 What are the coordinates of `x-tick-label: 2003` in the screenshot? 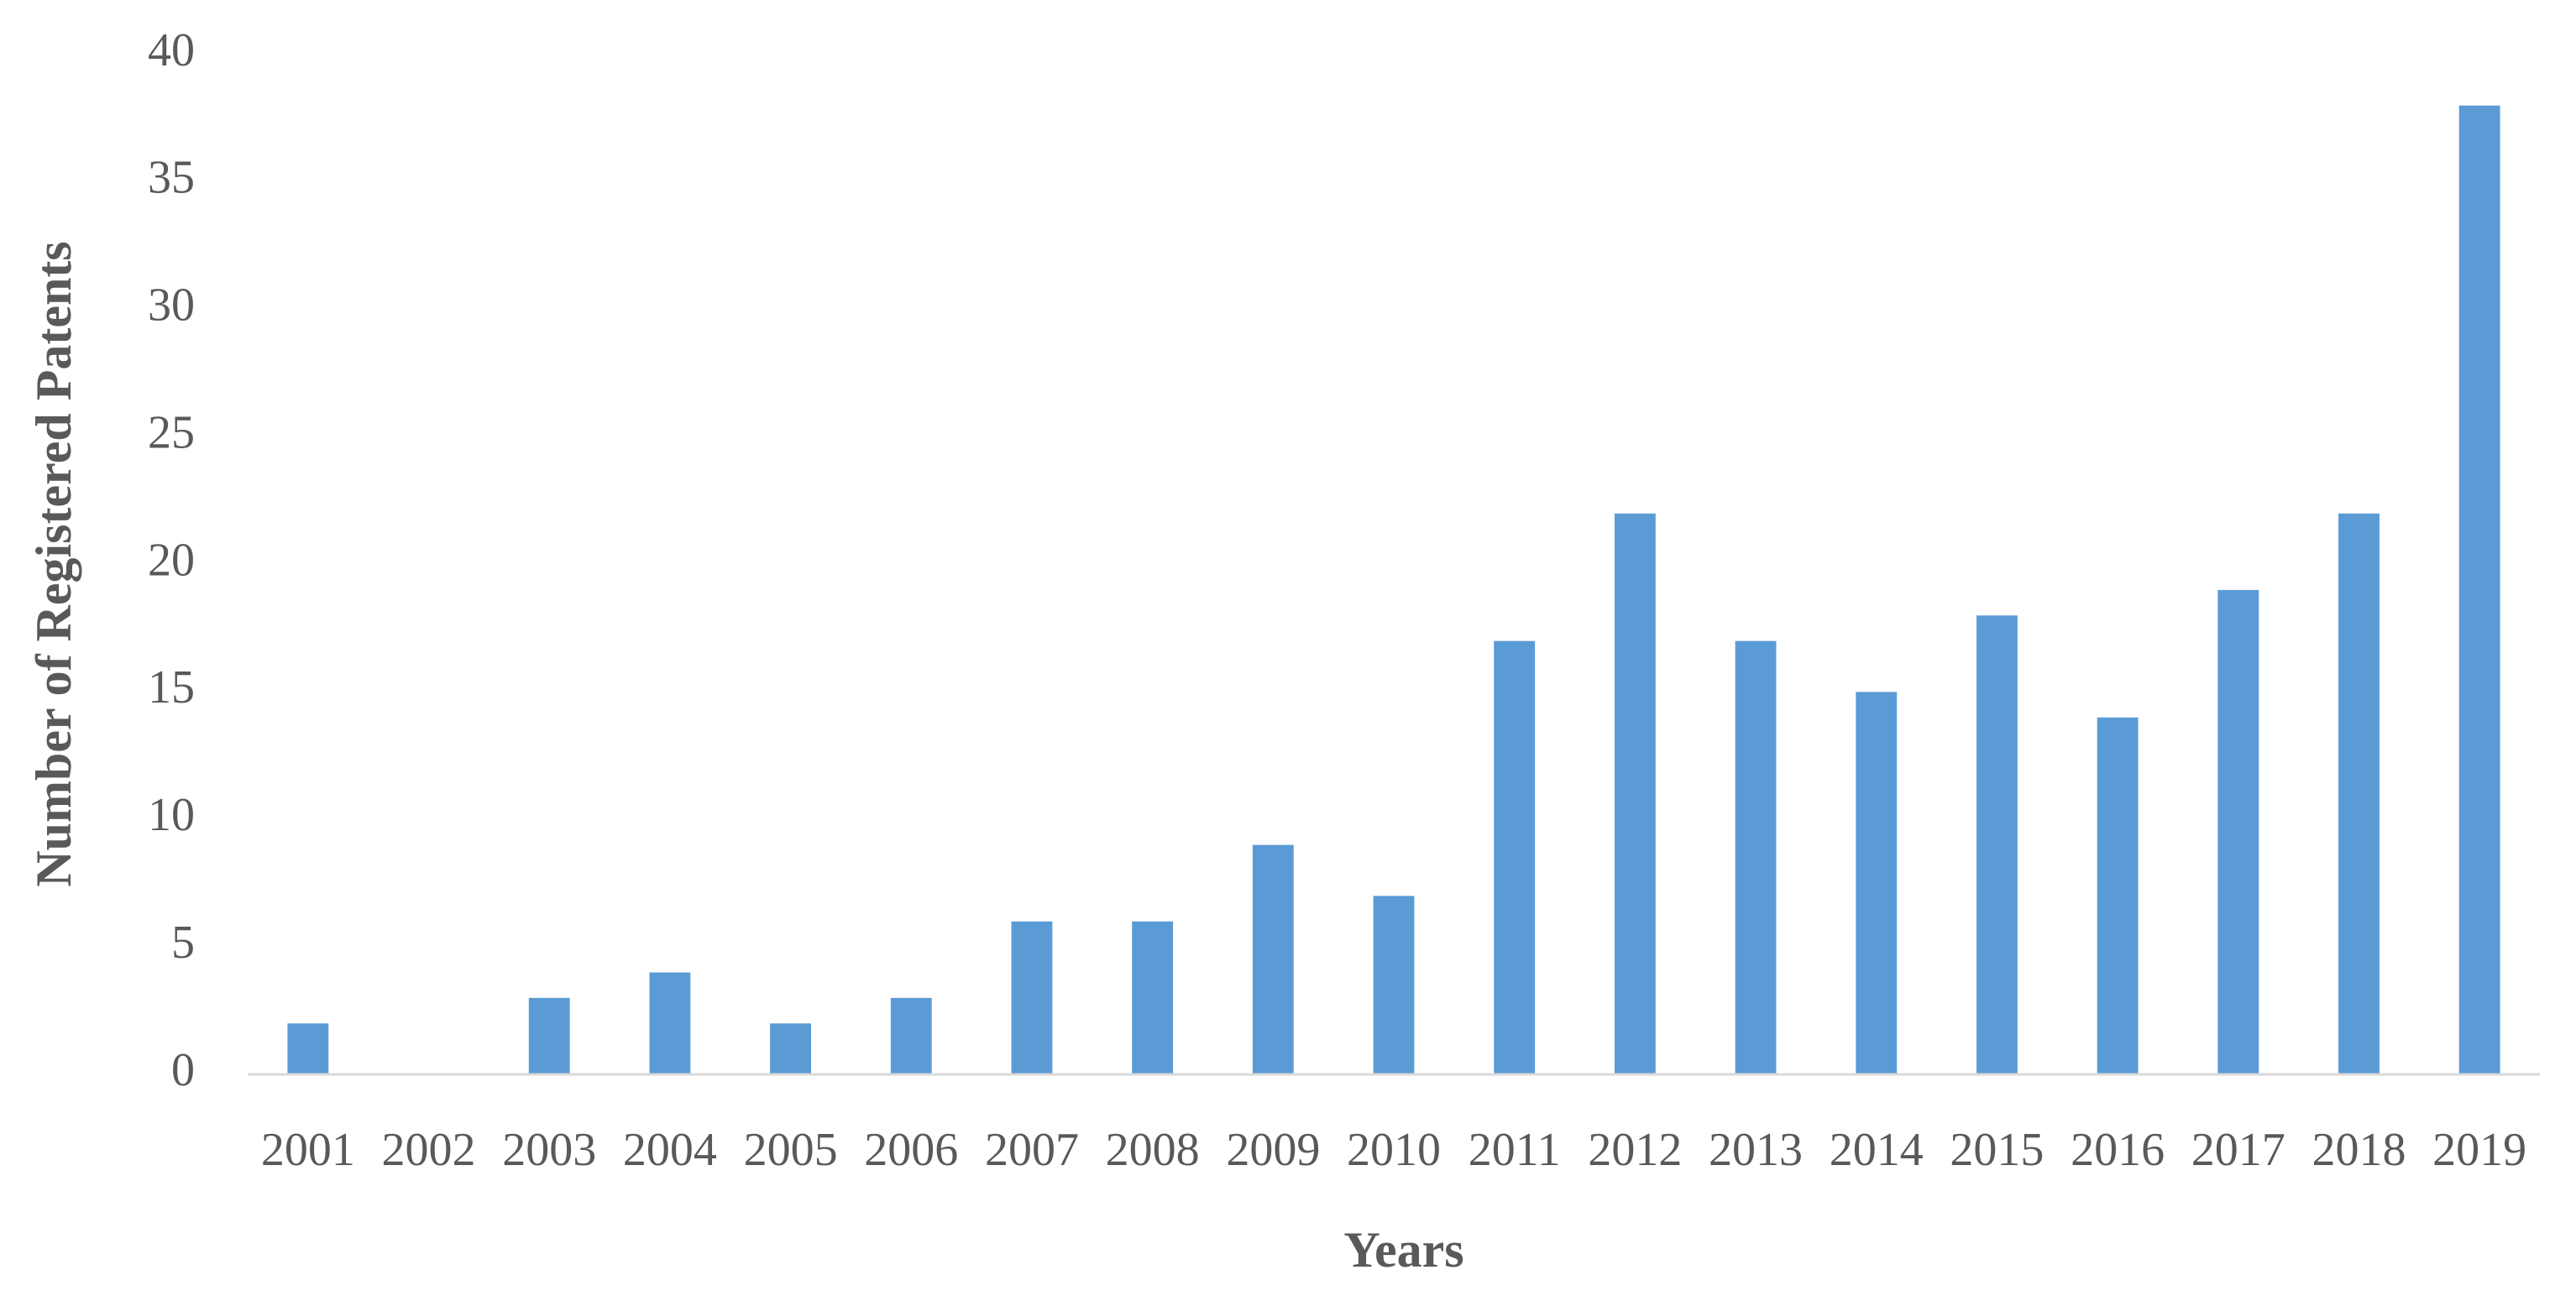 It's located at (549, 1150).